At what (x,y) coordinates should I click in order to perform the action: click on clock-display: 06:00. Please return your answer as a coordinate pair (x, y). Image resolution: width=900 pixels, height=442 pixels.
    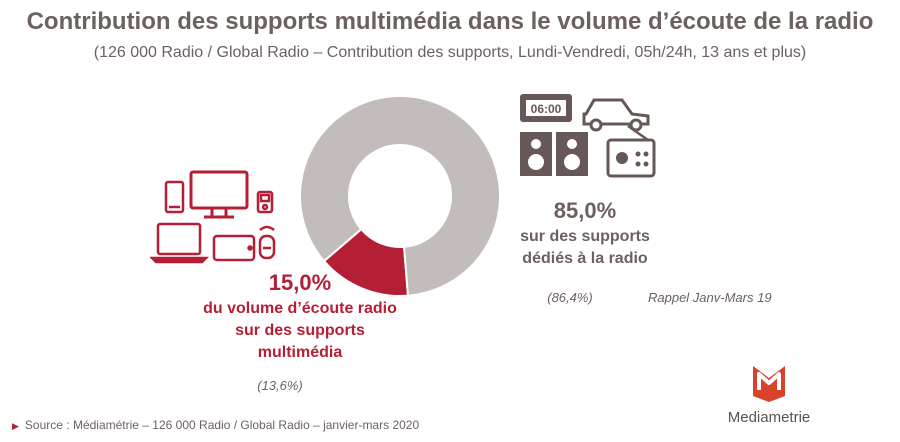
    Looking at the image, I should click on (546, 109).